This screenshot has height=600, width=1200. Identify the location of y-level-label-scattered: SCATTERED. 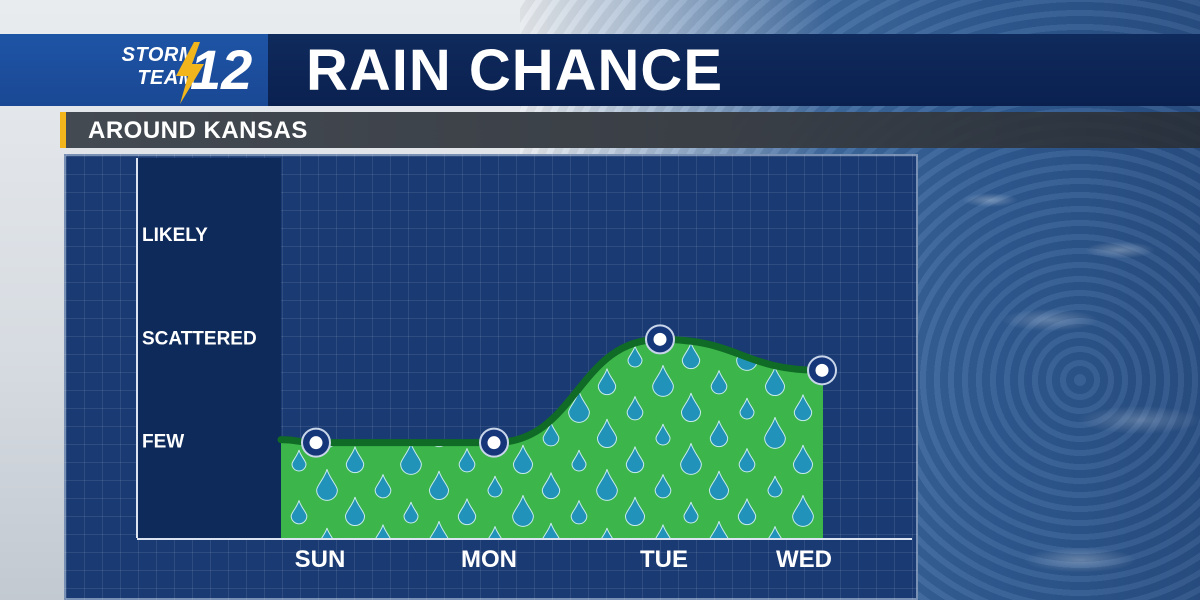
(199, 338).